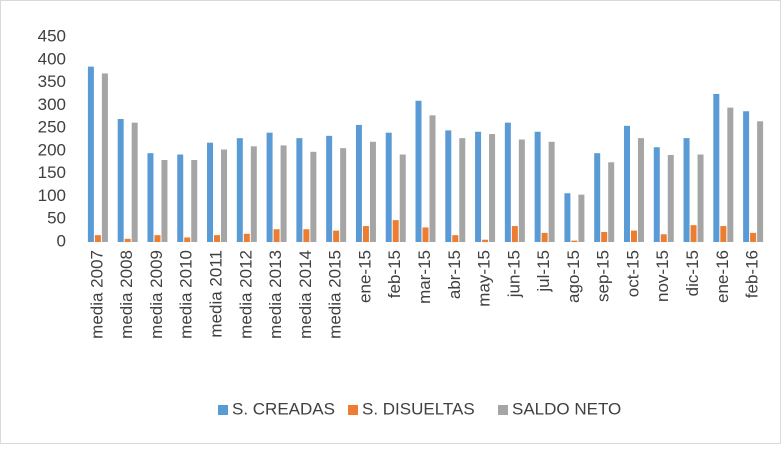 The height and width of the screenshot is (450, 782). What do you see at coordinates (52, 104) in the screenshot?
I see `y-tick-label: 300` at bounding box center [52, 104].